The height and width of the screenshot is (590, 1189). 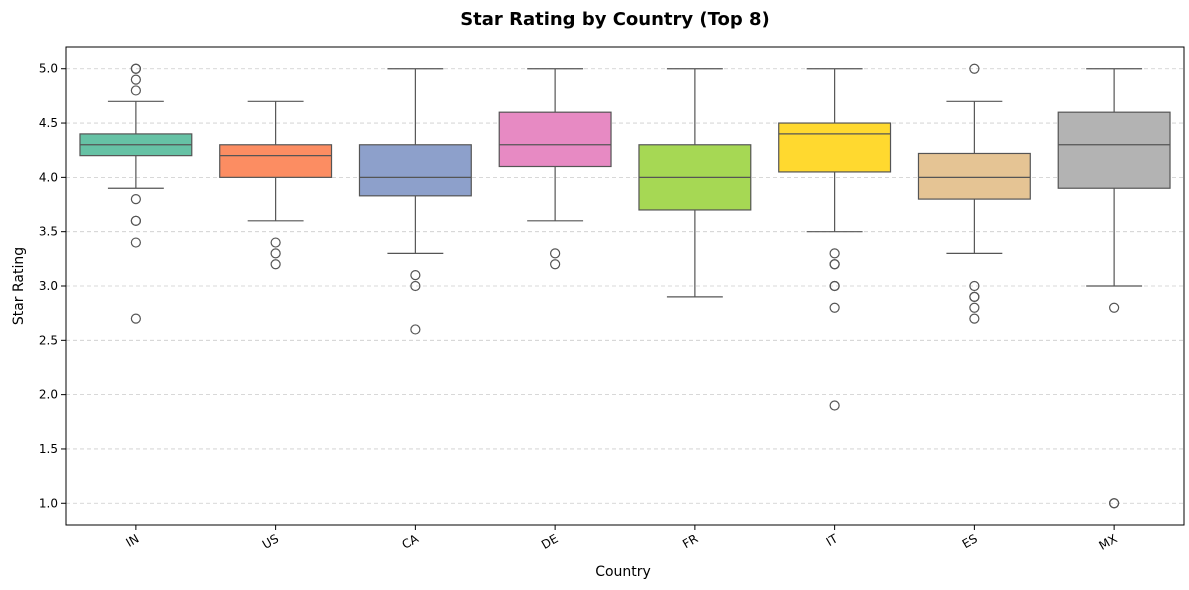 What do you see at coordinates (48, 340) in the screenshot?
I see `y-tick-label: 2.5` at bounding box center [48, 340].